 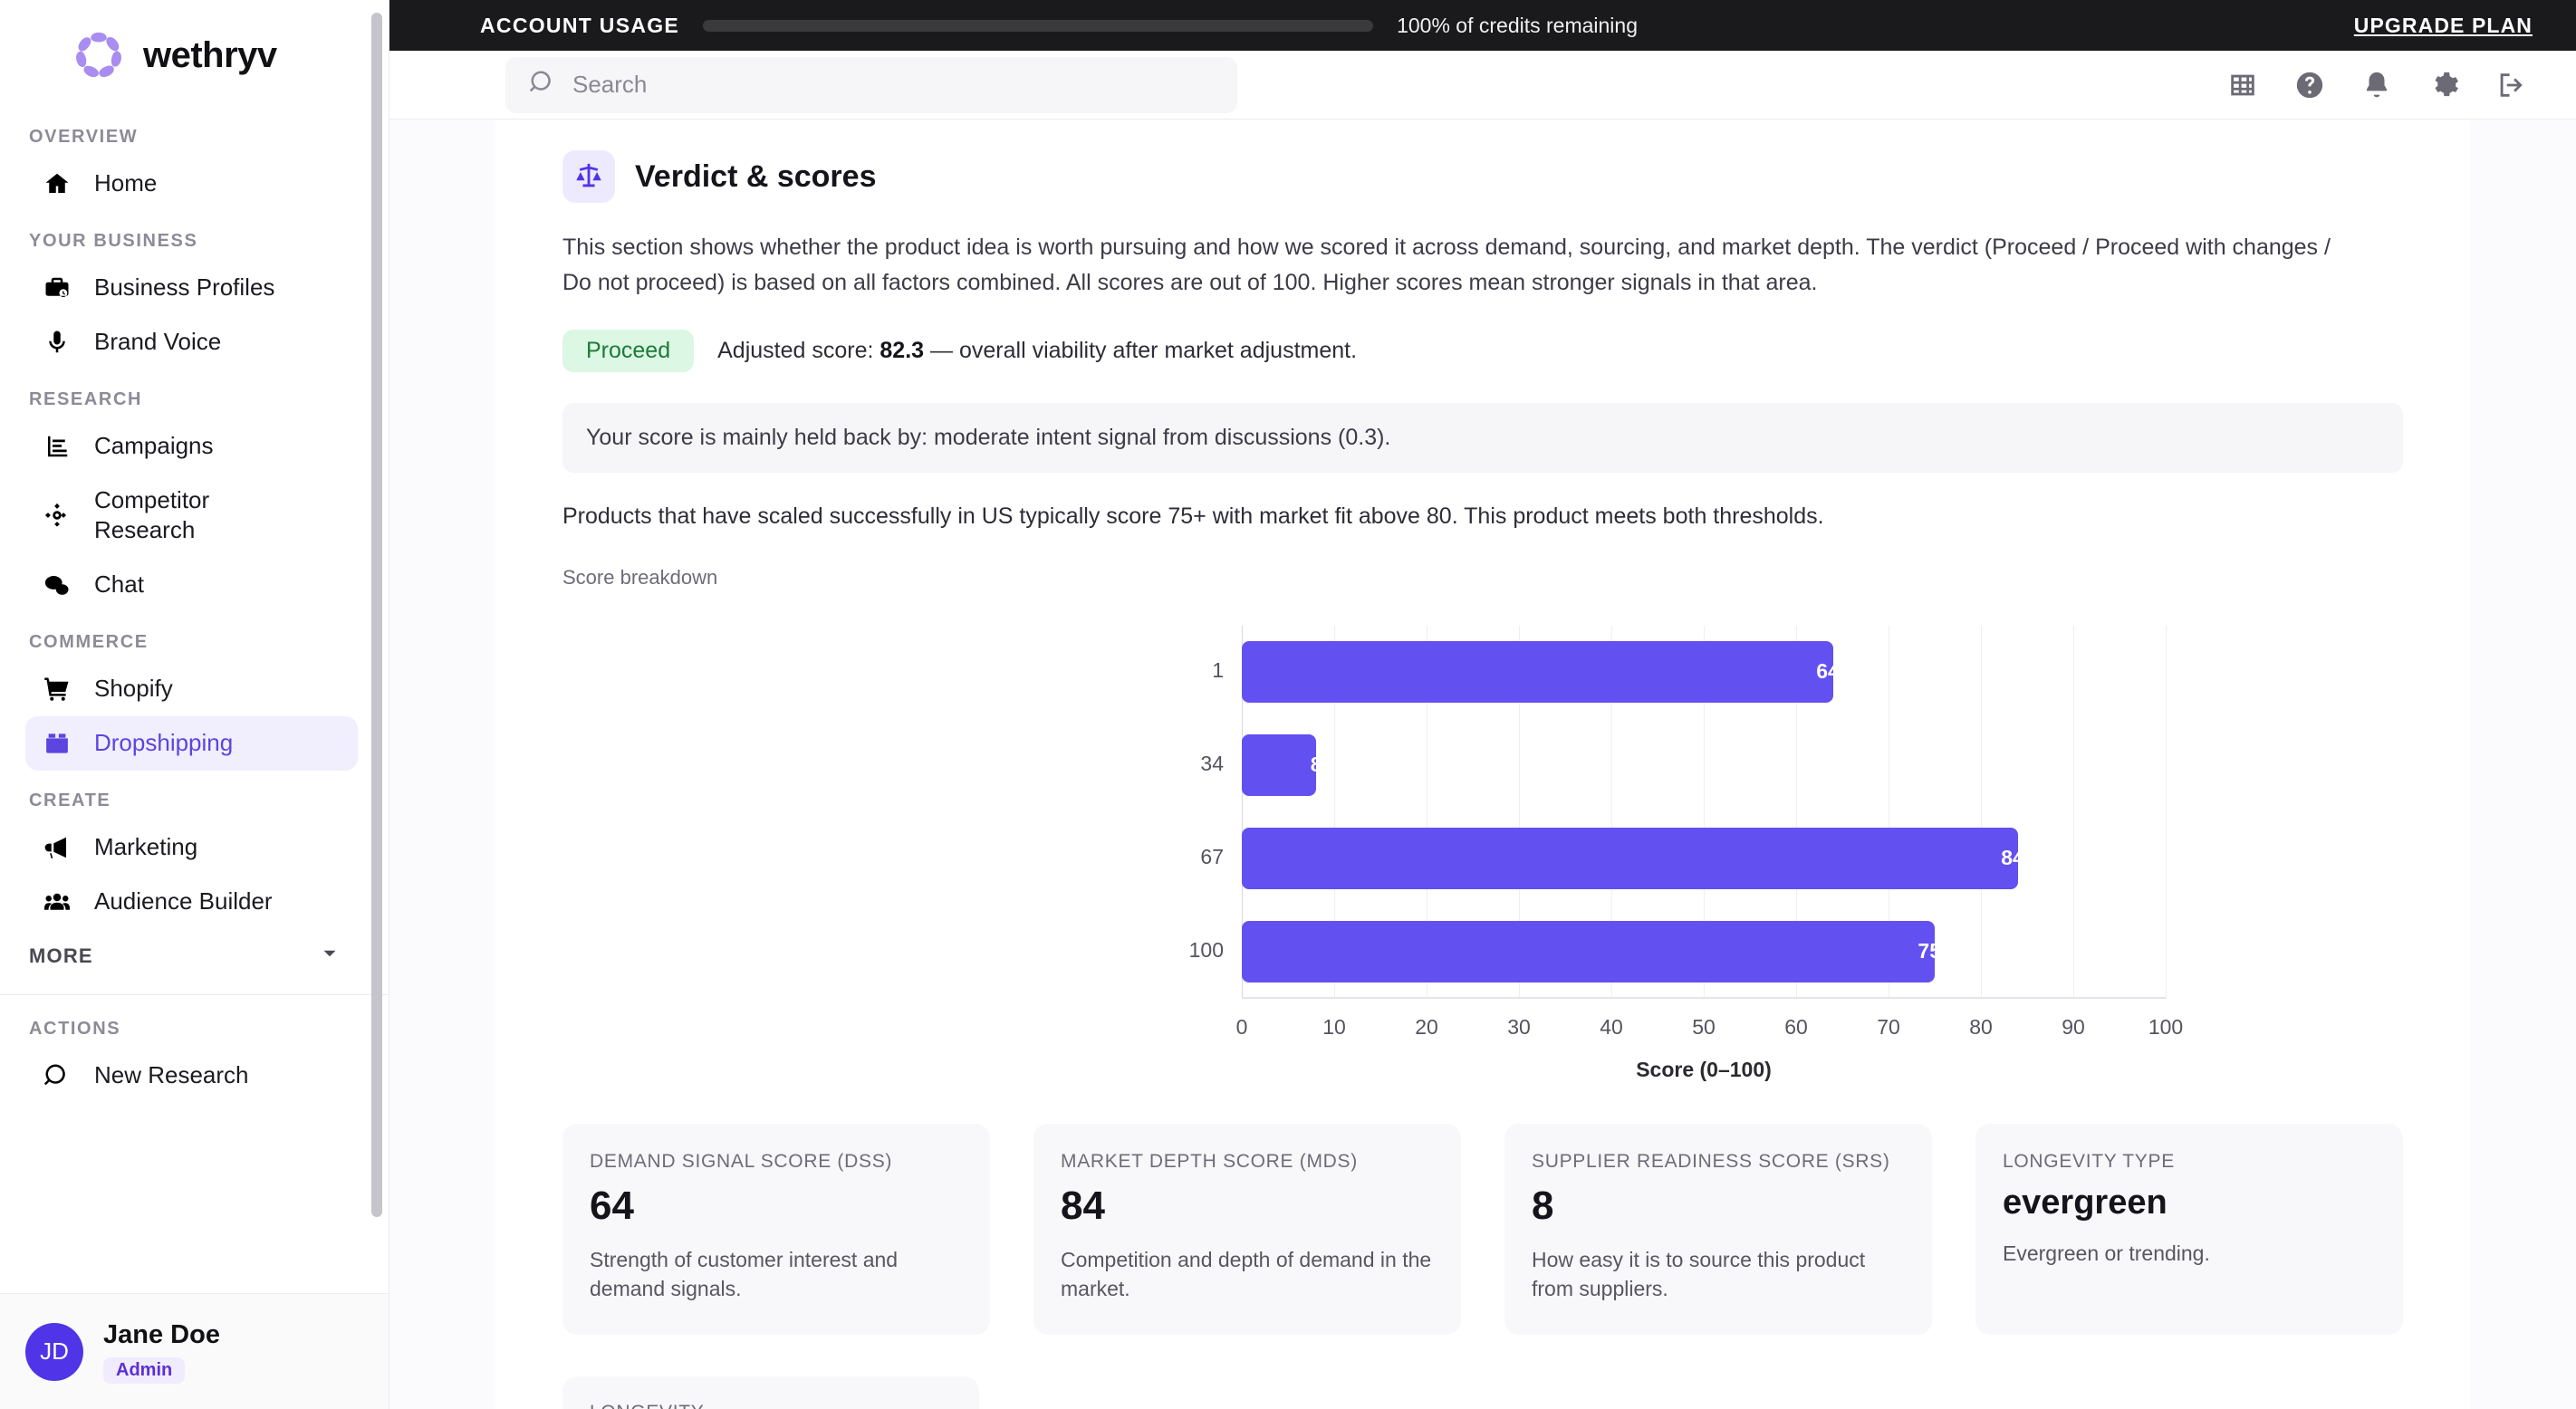 I want to click on sidebar-actions-label: ACTIONS, so click(x=75, y=1028).